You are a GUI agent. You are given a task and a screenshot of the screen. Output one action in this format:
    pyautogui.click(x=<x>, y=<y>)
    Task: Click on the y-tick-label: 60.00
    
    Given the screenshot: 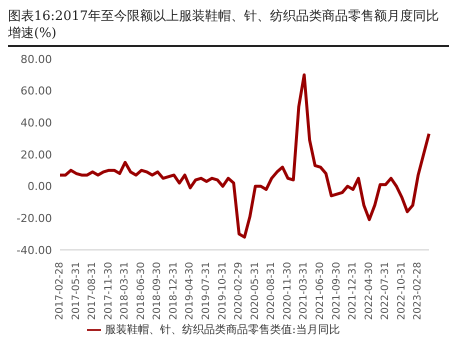 What is the action you would take?
    pyautogui.click(x=36, y=91)
    